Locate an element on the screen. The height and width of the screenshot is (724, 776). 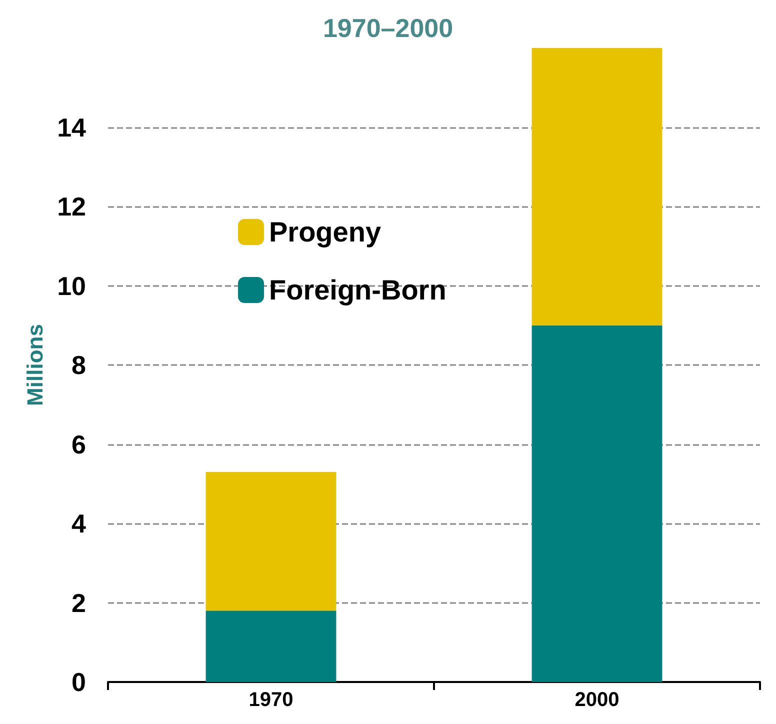
chart-title: 1970–2000 is located at coordinates (388, 28).